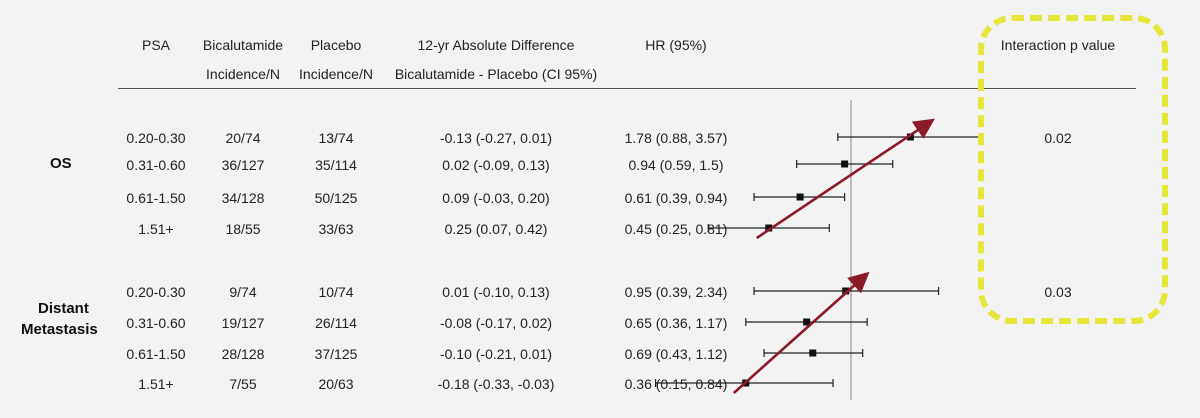 The image size is (1200, 418). I want to click on cell-abs-difference: -0.10 (-0.21, 0.01), so click(496, 354).